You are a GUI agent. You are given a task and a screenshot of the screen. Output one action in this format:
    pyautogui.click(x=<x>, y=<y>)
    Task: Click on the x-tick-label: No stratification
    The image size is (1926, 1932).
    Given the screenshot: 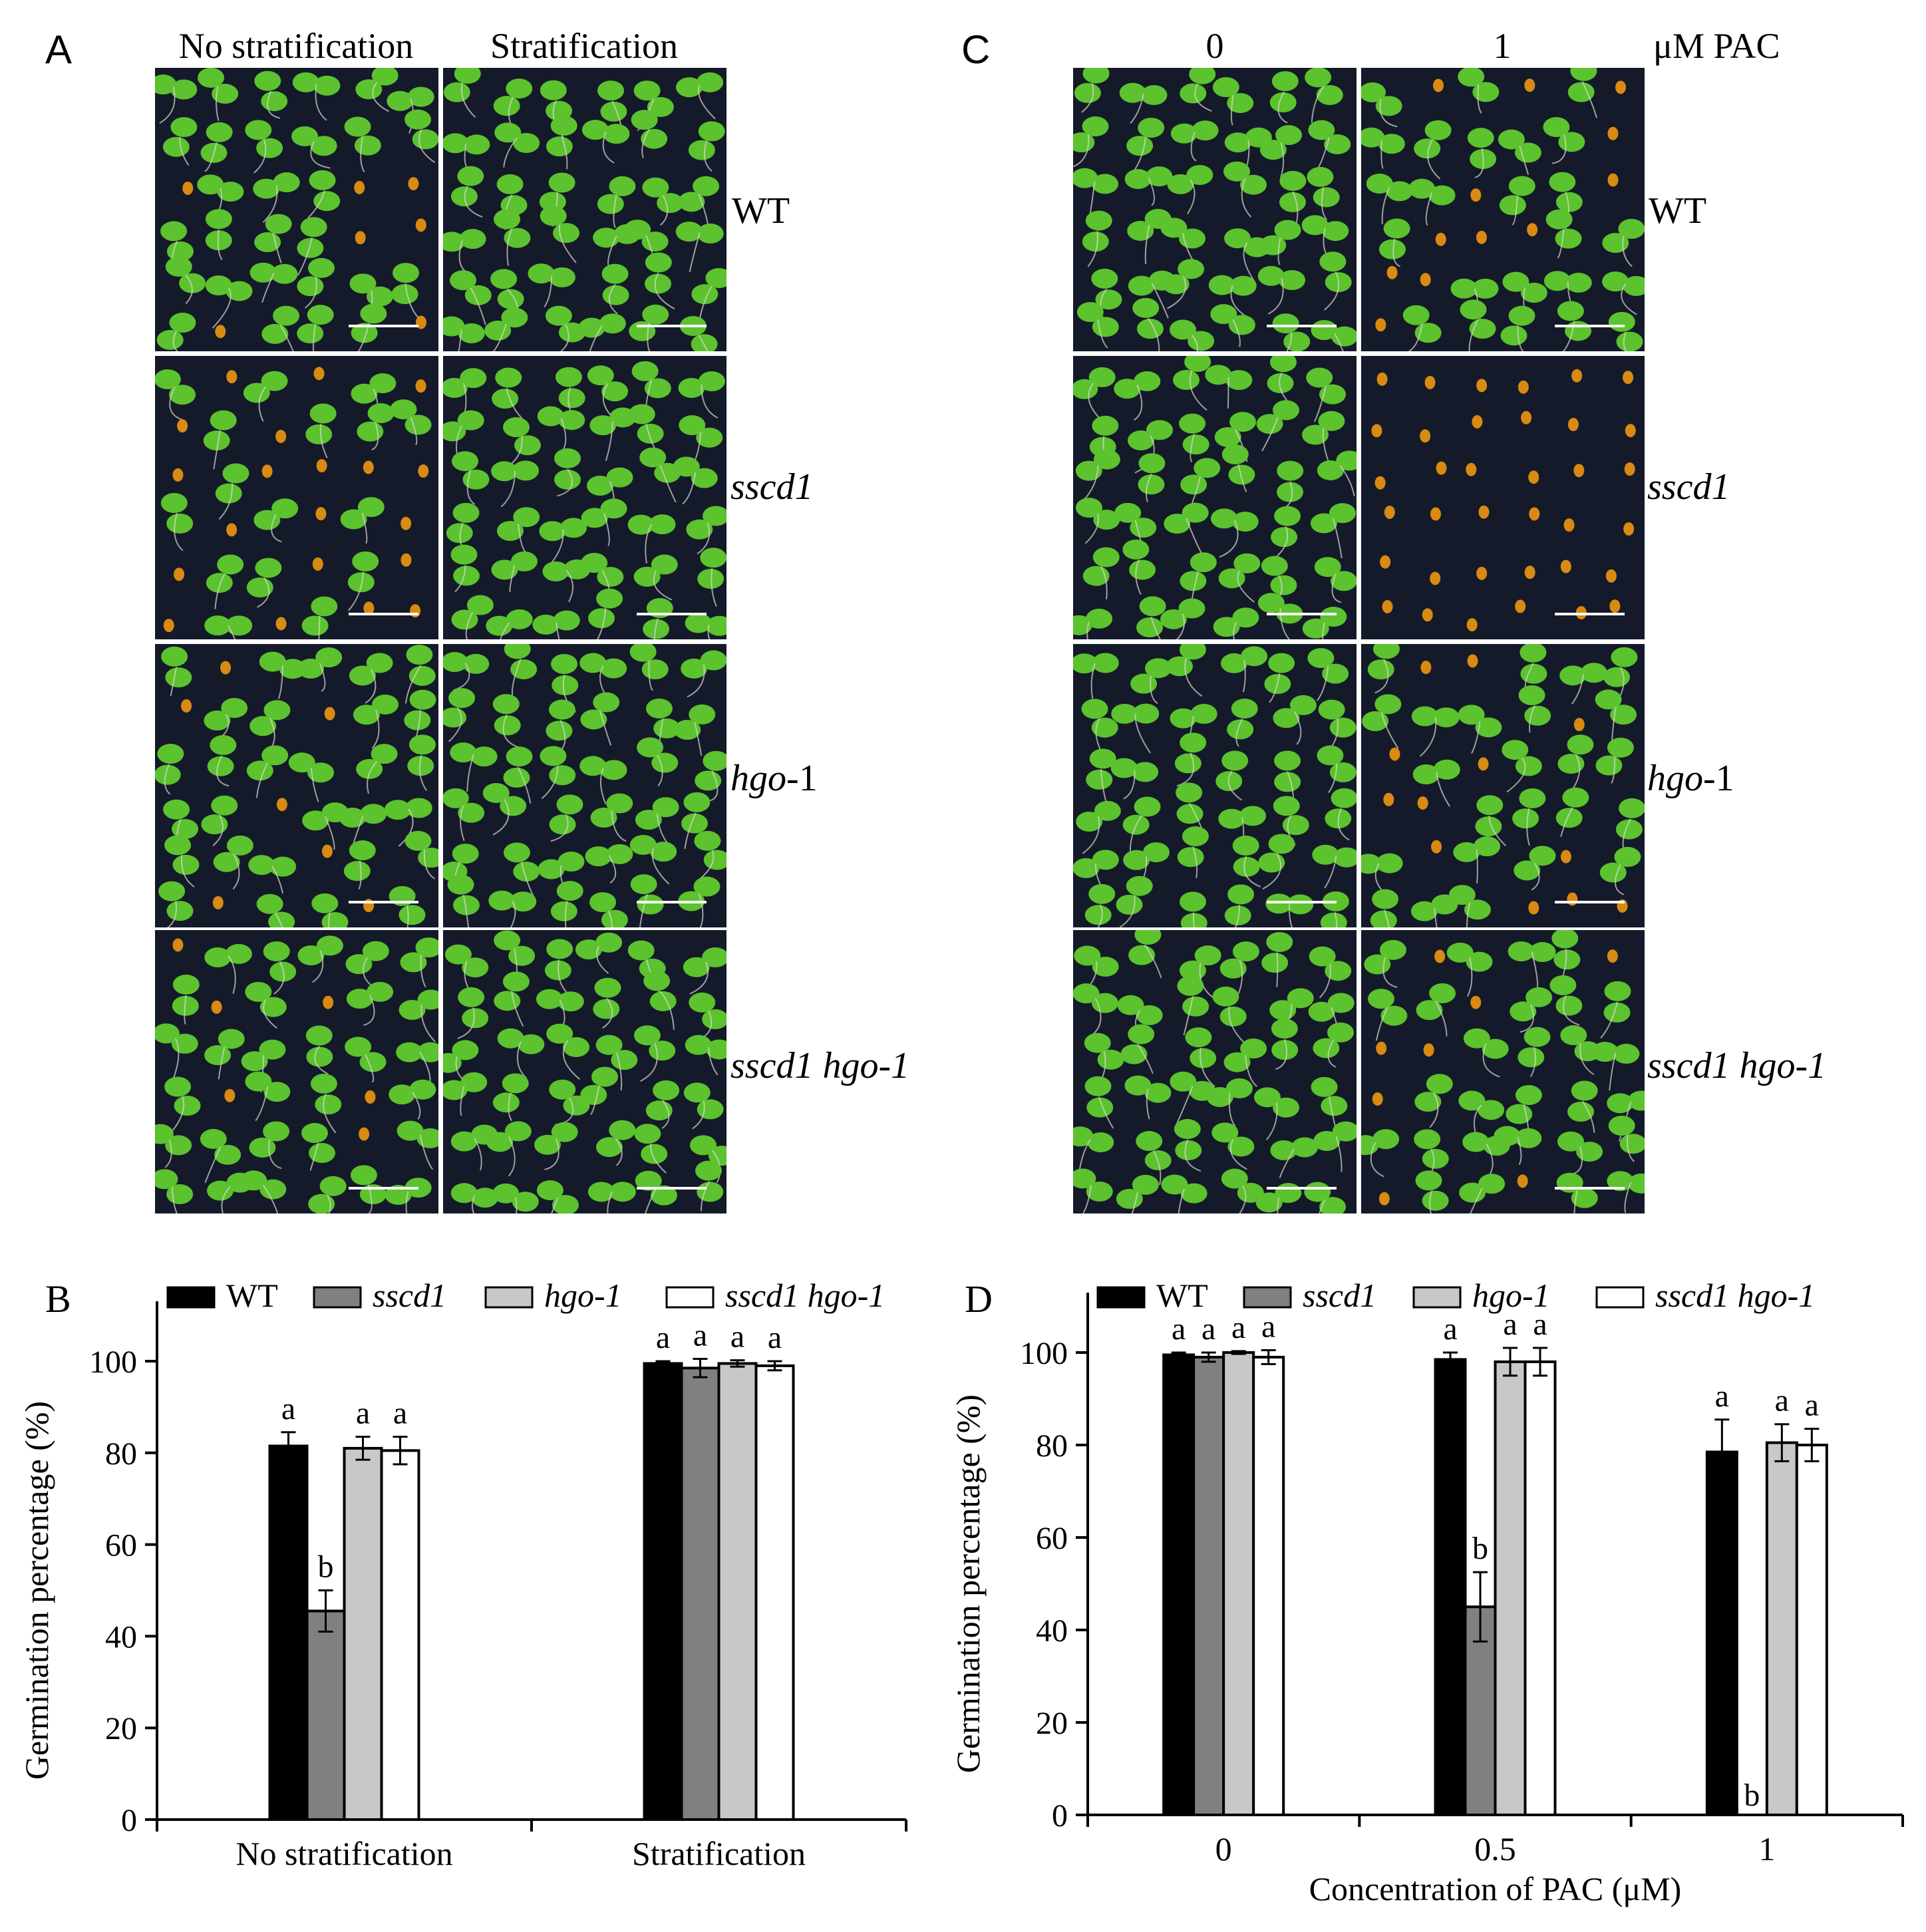 What is the action you would take?
    pyautogui.click(x=344, y=1853)
    